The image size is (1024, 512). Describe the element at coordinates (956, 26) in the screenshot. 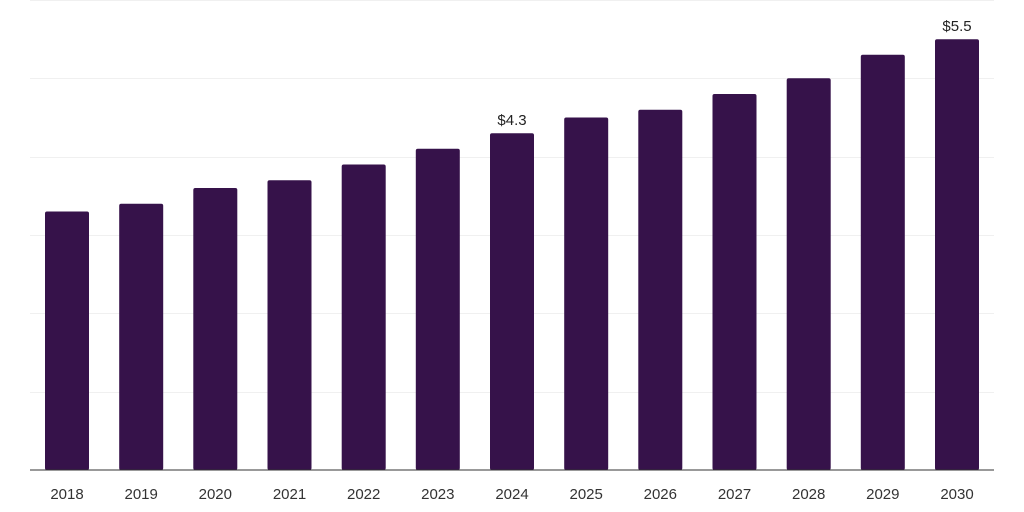

I see `data-label: $5.5` at that location.